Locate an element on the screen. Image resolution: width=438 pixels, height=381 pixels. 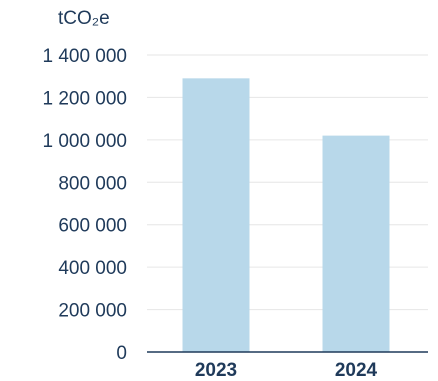
bar-2023 is located at coordinates (216, 215).